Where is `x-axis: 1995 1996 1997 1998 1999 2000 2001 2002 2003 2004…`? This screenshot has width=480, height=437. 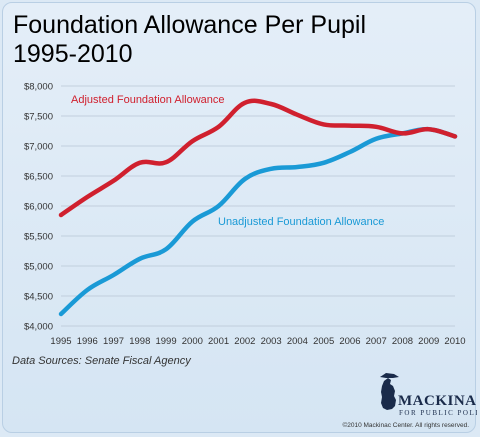
x-axis: 1995 1996 1997 1998 1999 2000 2001 2002 2003 2004… is located at coordinates (257, 341).